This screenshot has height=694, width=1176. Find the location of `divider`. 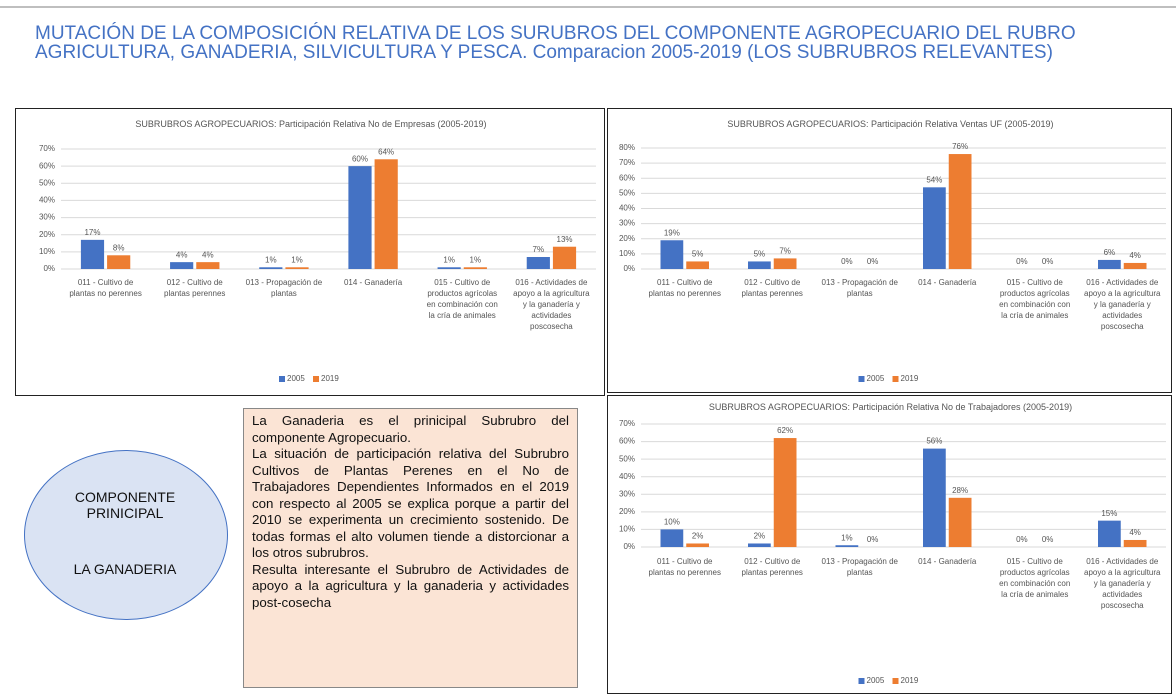

divider is located at coordinates (588, 7).